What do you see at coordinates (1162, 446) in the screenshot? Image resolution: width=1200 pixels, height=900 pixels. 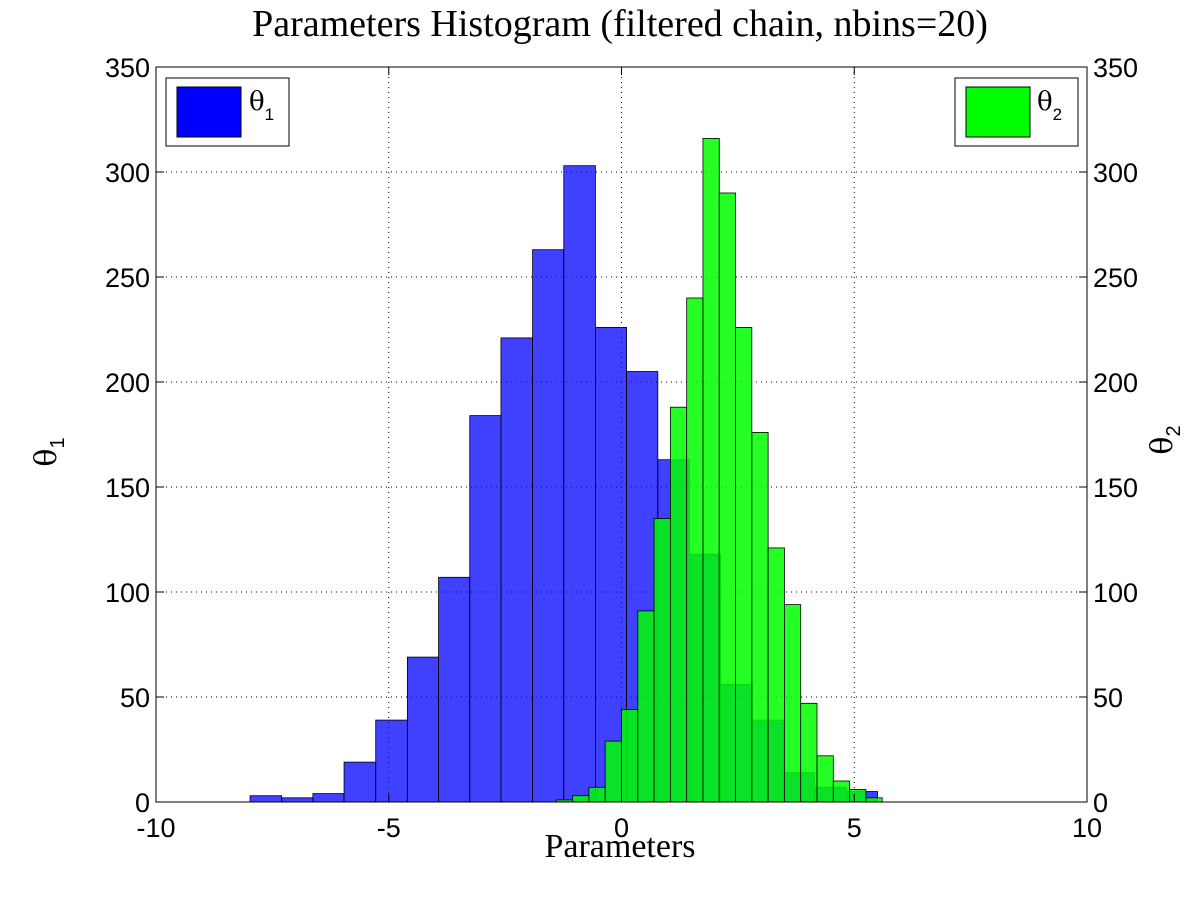 I see `right-y-axis-label-symbol: θ` at bounding box center [1162, 446].